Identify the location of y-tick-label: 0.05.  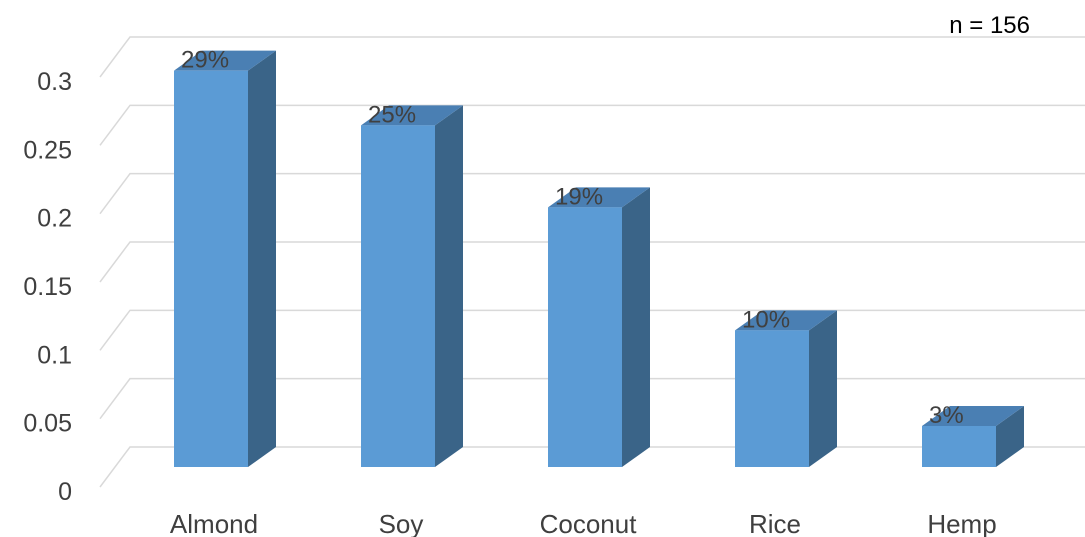
(47, 424).